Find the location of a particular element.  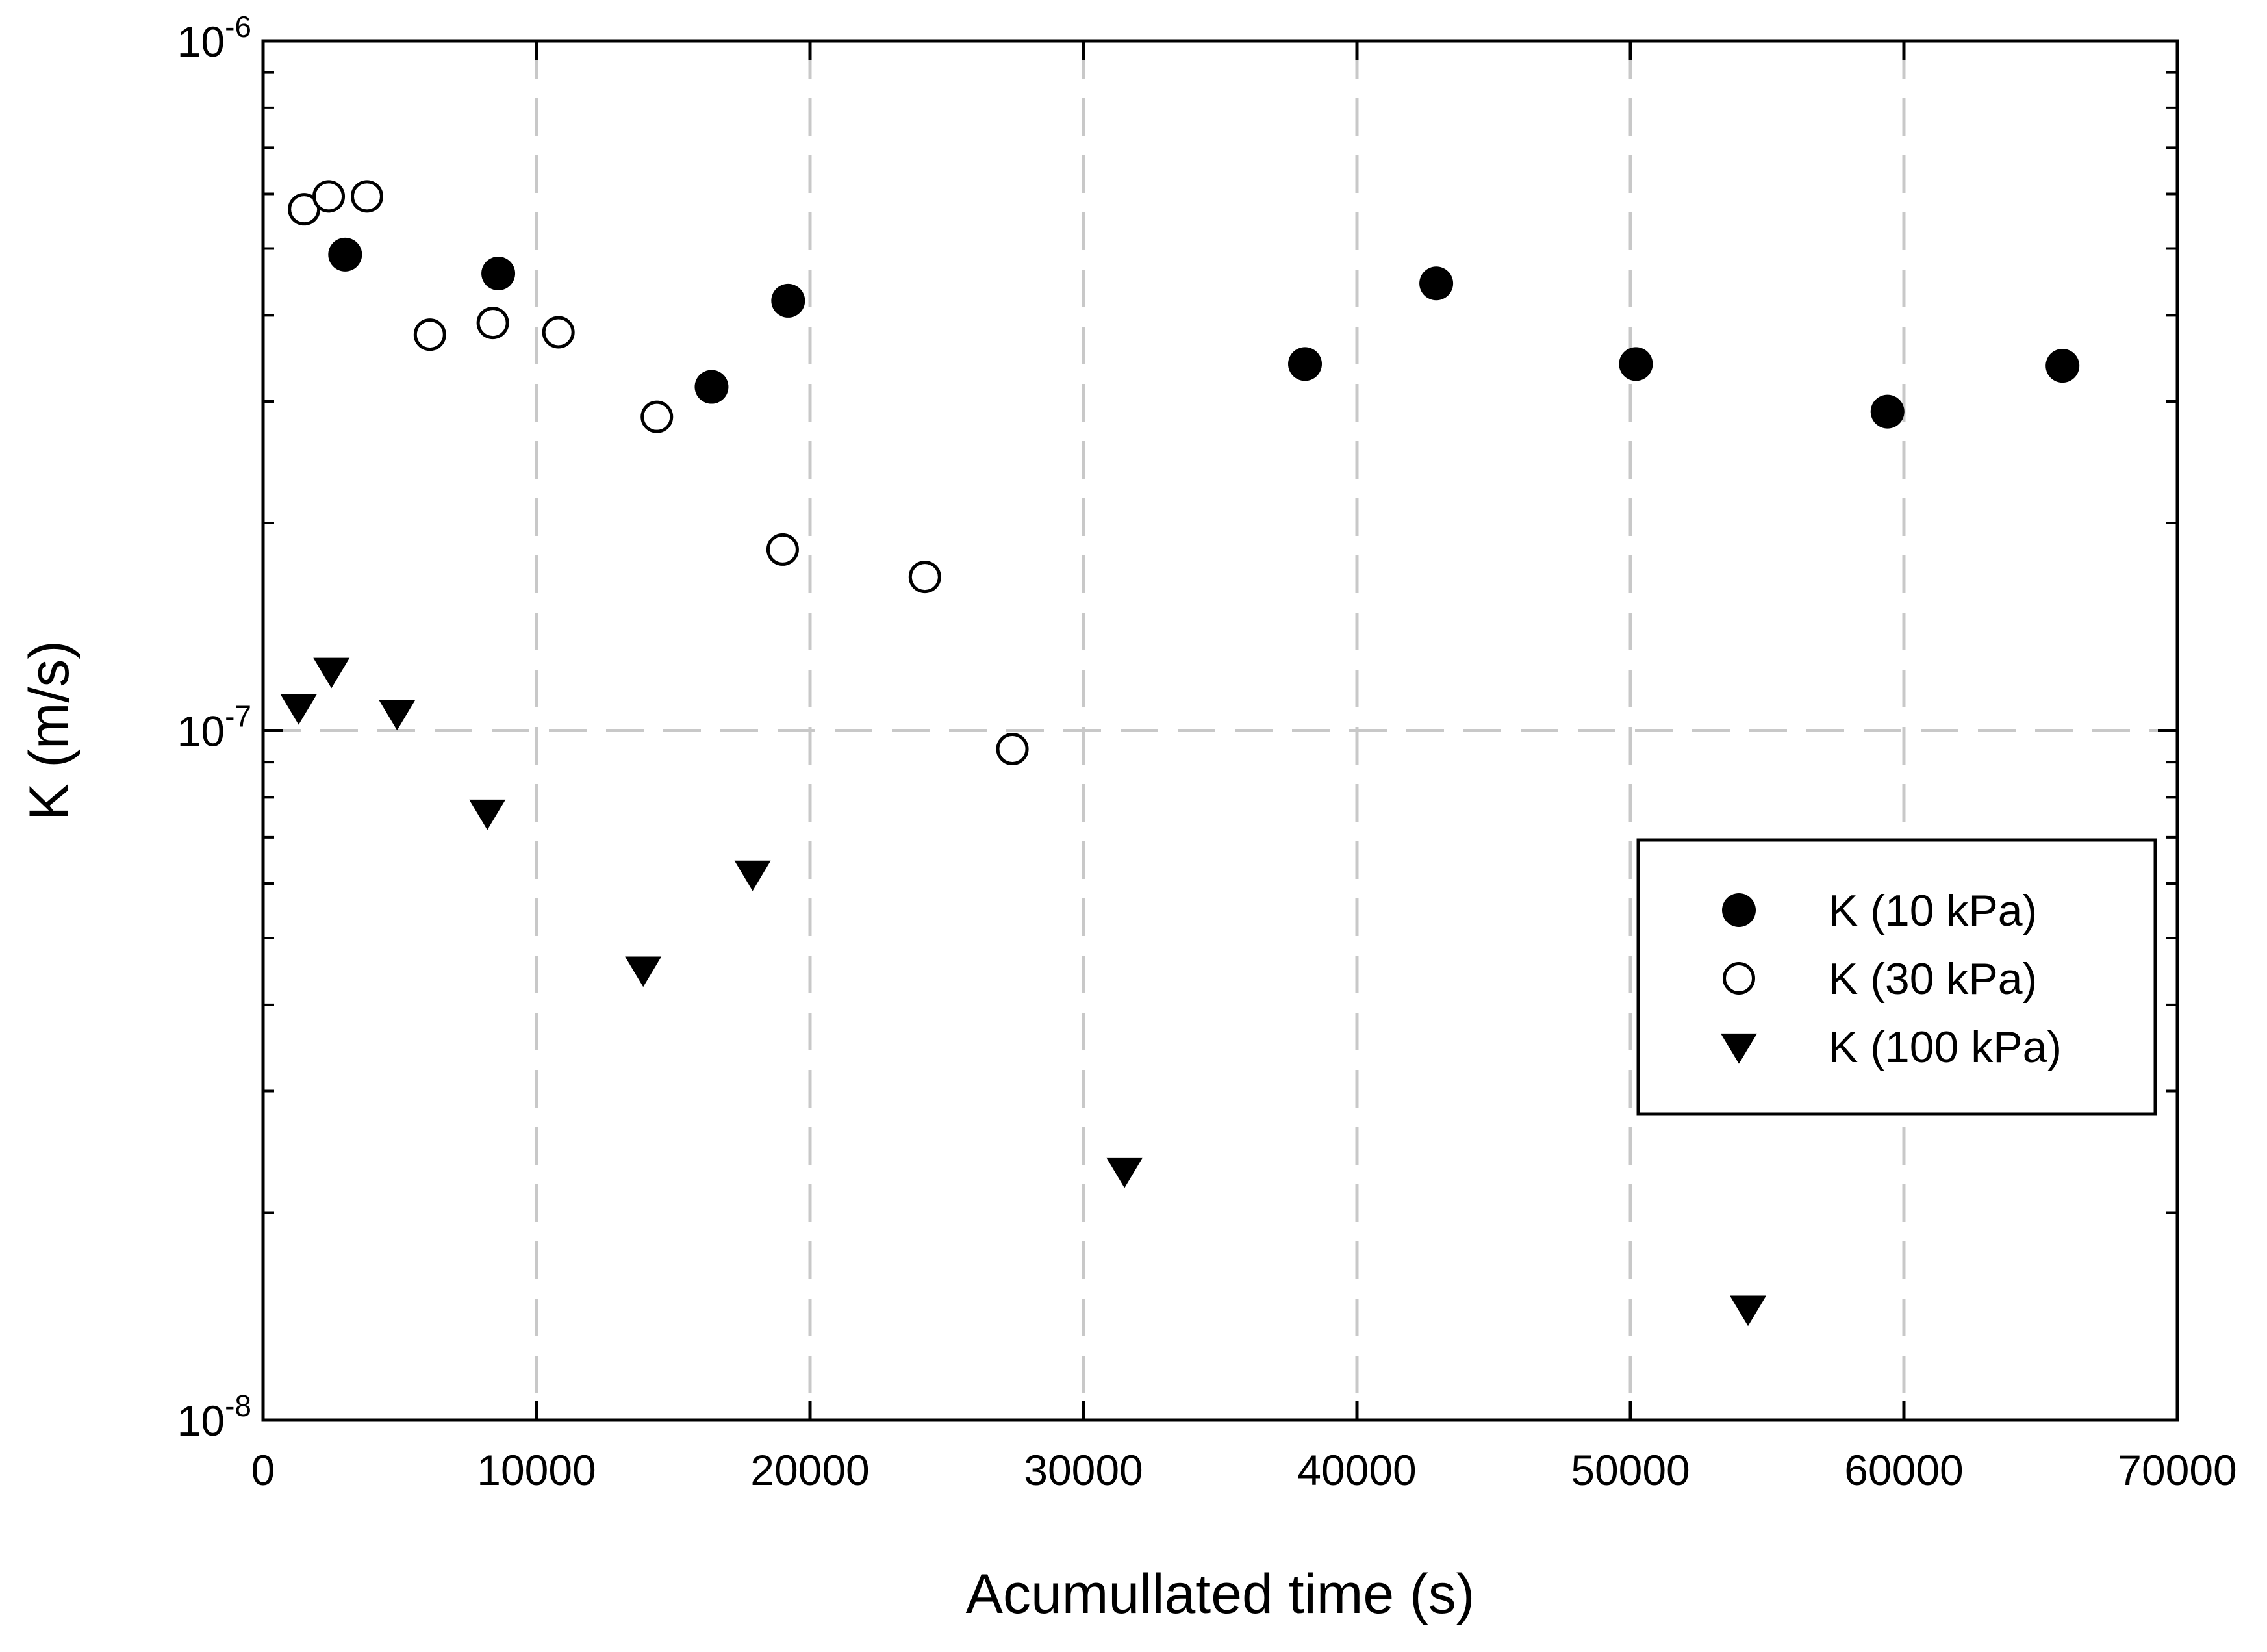

x-tick-label: 0 is located at coordinates (263, 1470).